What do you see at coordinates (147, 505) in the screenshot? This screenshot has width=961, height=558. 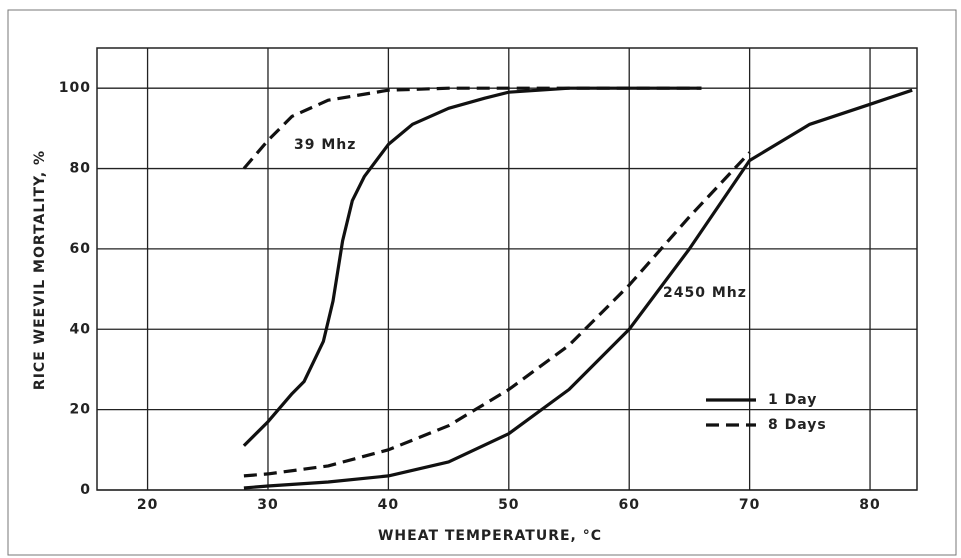 I see `x-tick-label: 20` at bounding box center [147, 505].